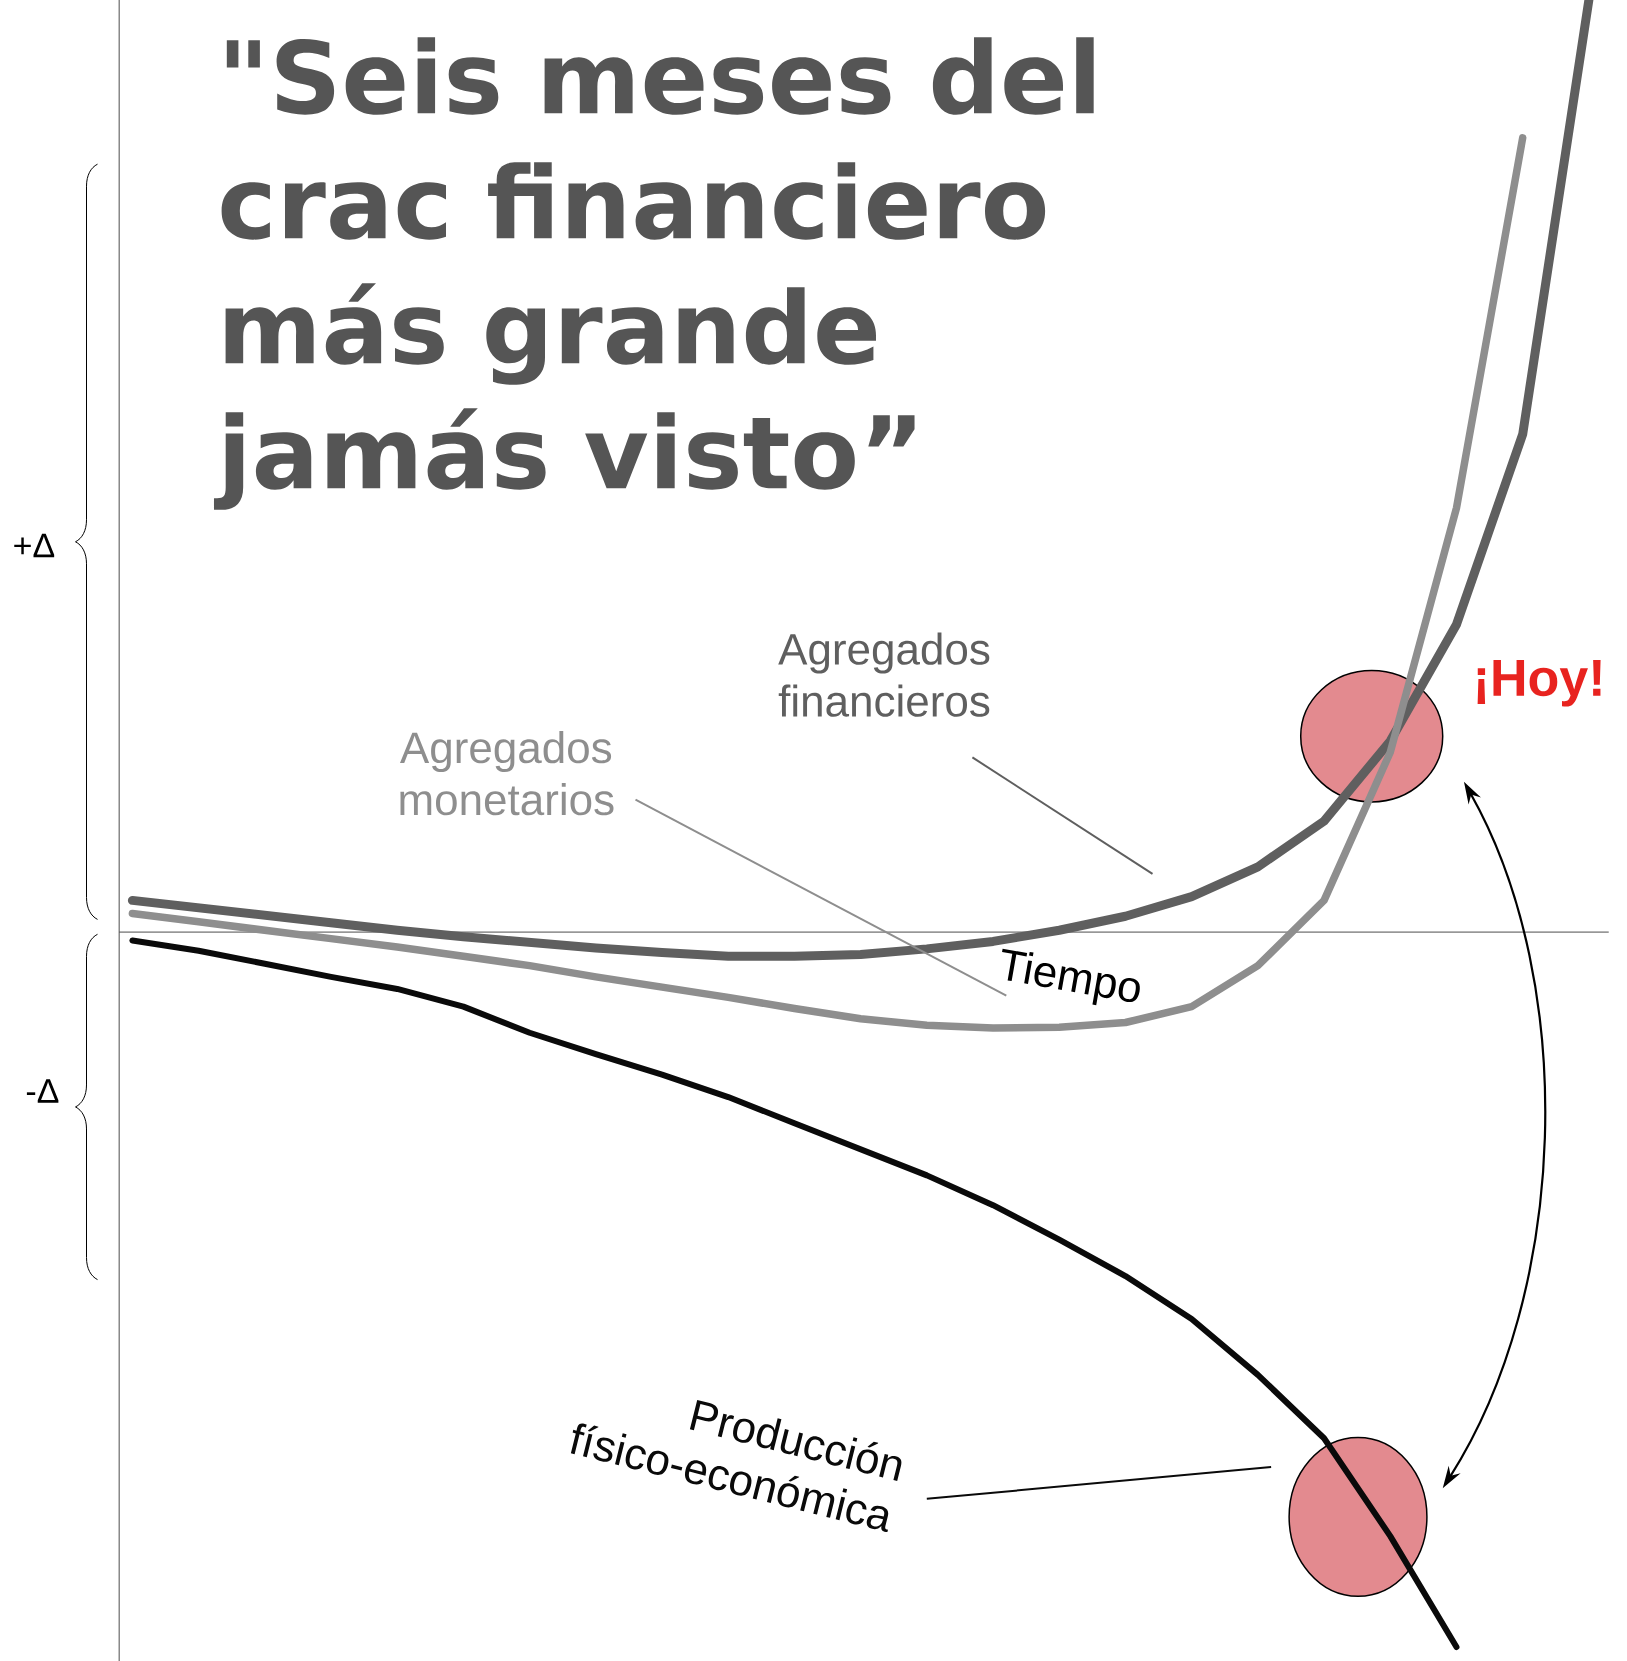 Image resolution: width=1627 pixels, height=1661 pixels. Describe the element at coordinates (506, 773) in the screenshot. I see `text: Agregados monetarios` at that location.